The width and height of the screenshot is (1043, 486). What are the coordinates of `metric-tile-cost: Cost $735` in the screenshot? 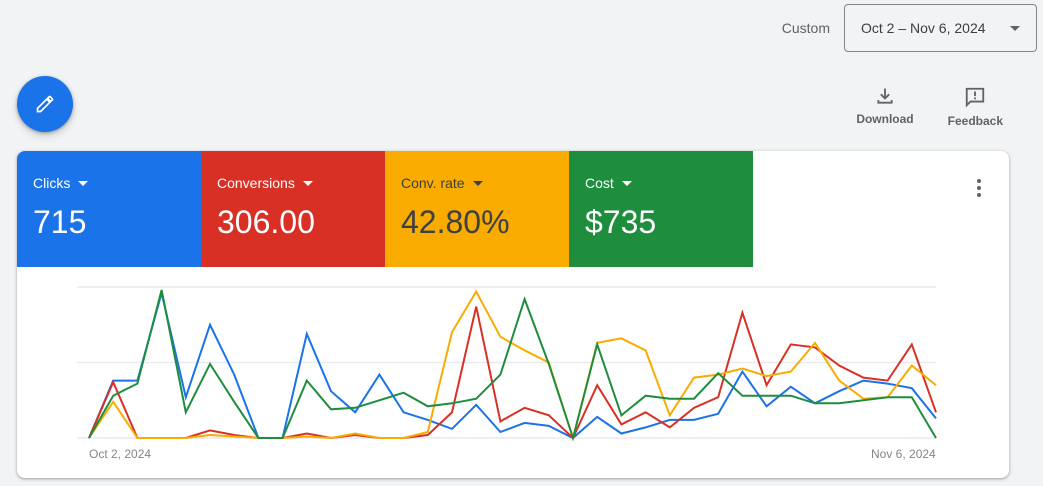 It's located at (661, 209).